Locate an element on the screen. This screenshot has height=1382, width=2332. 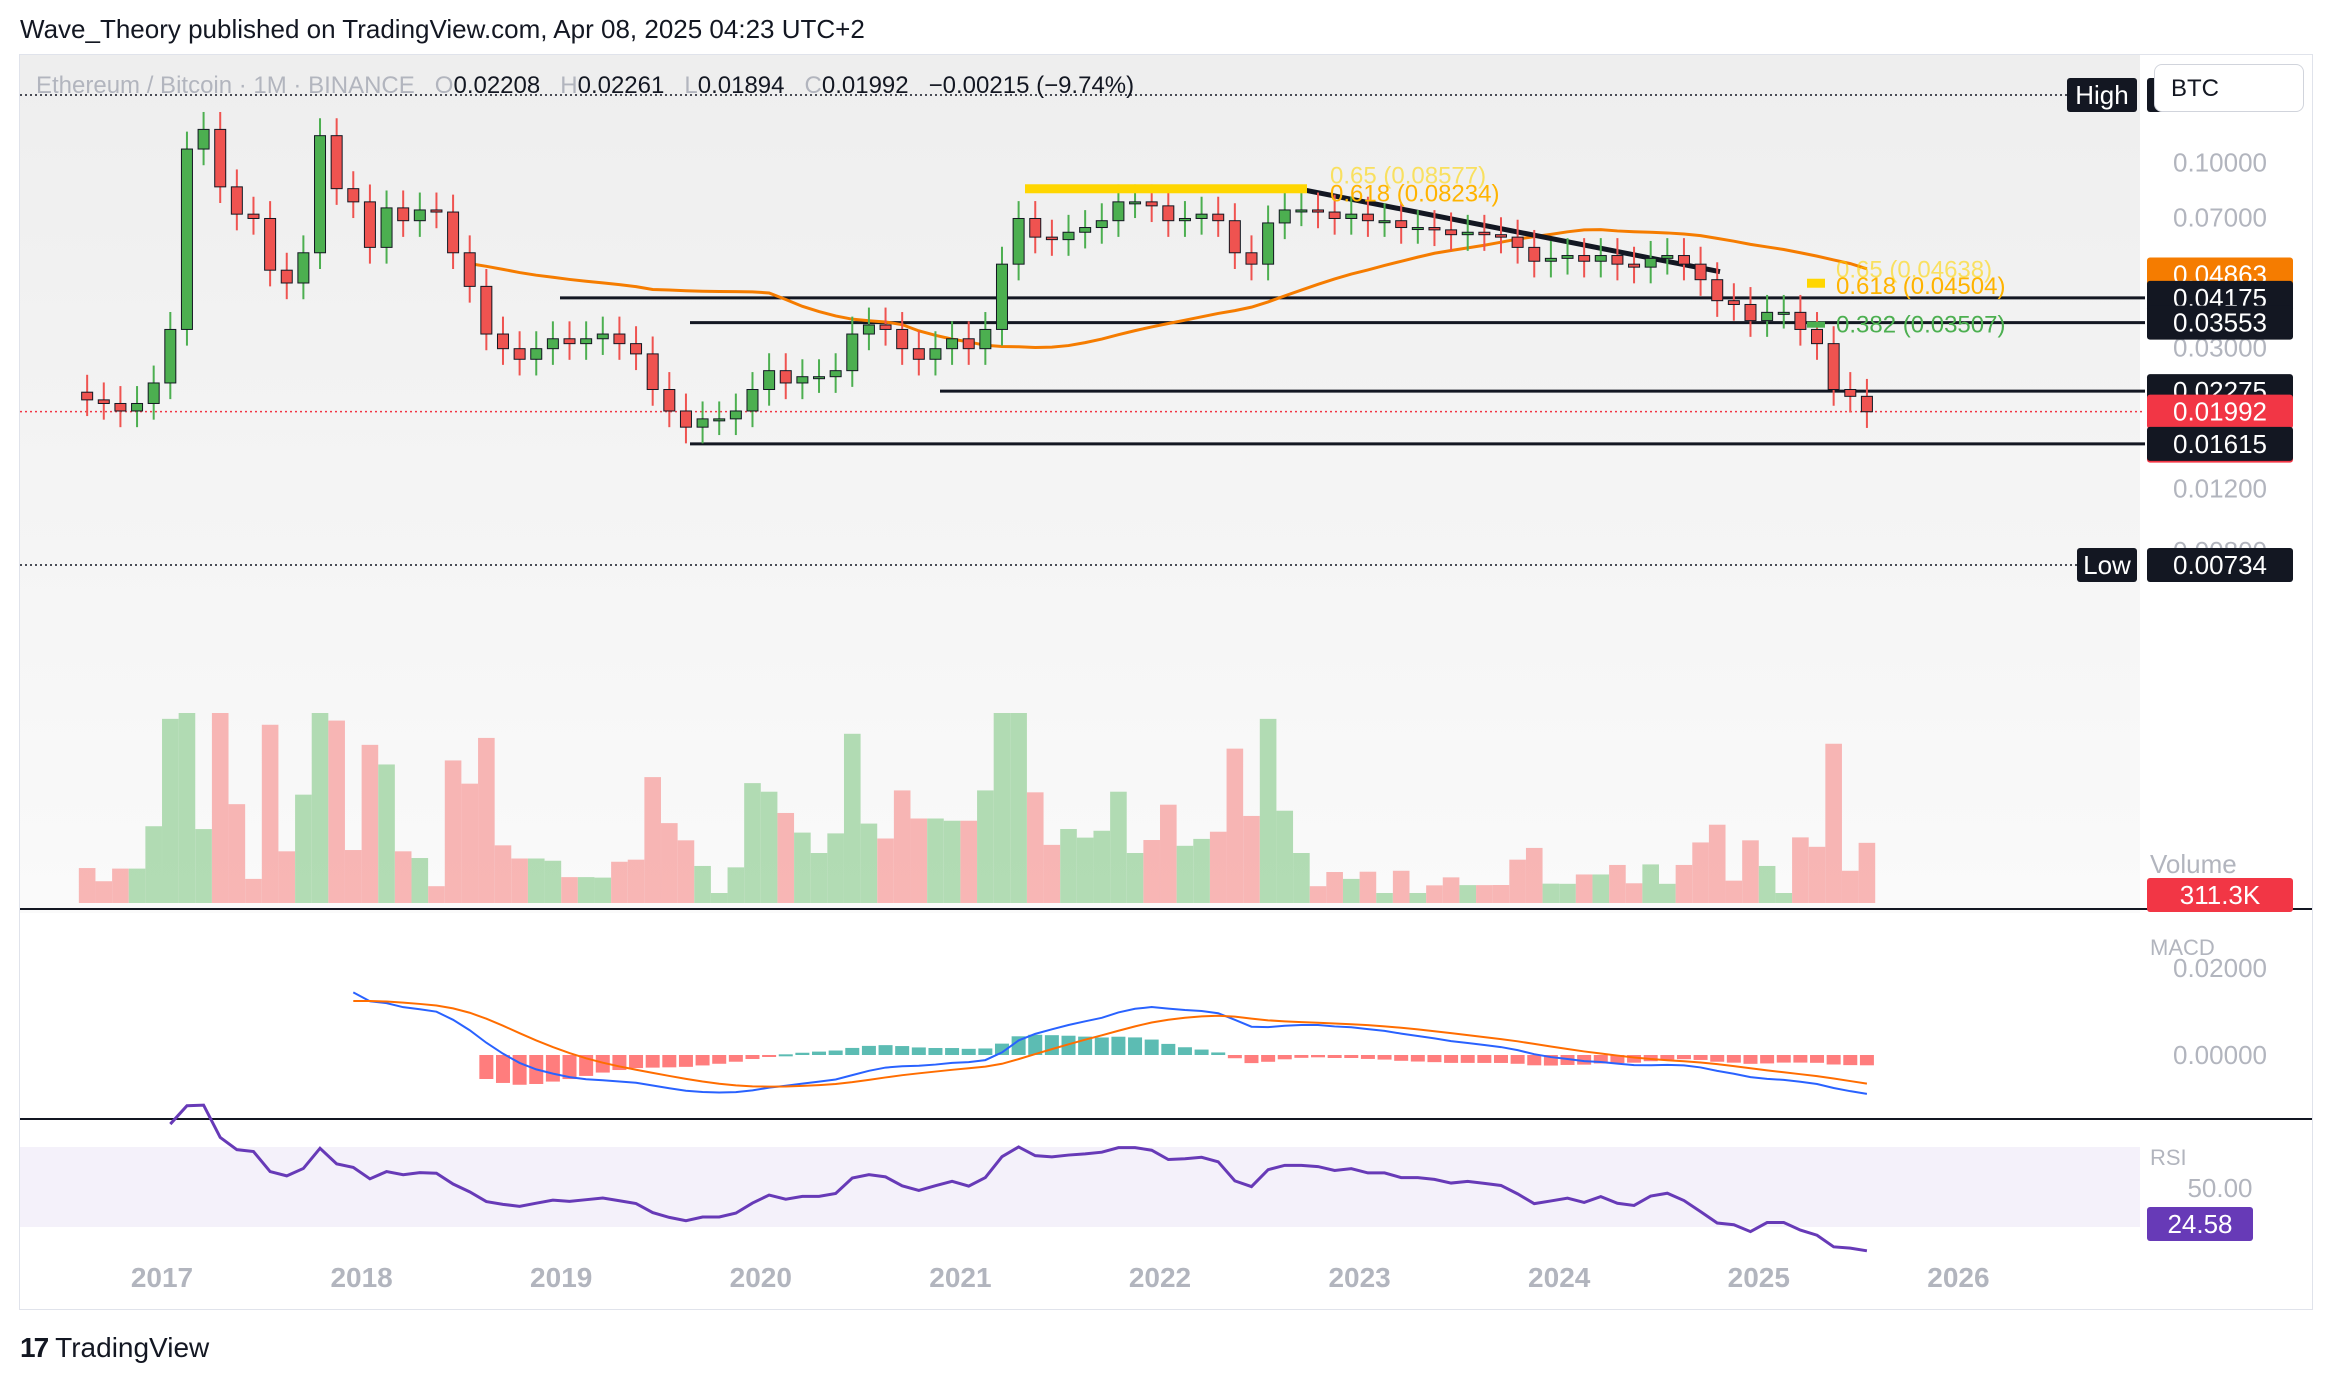
rsi-tick-label: 50.00 is located at coordinates (2219, 1188).